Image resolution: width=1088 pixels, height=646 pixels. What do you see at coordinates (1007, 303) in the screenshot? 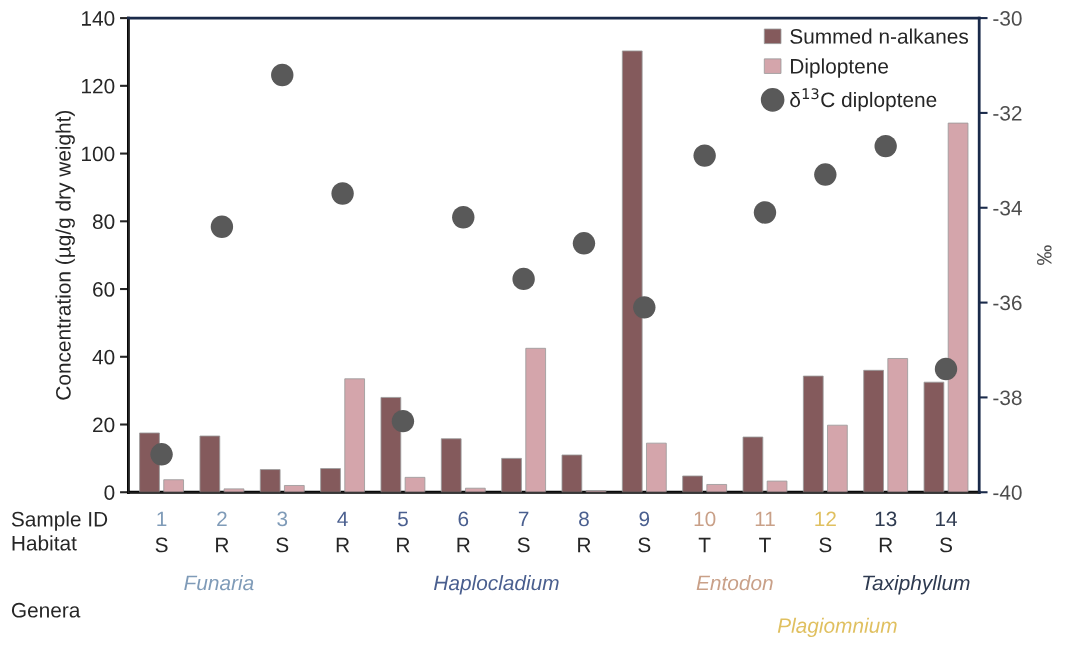
I see `y2-tick-label: -36` at bounding box center [1007, 303].